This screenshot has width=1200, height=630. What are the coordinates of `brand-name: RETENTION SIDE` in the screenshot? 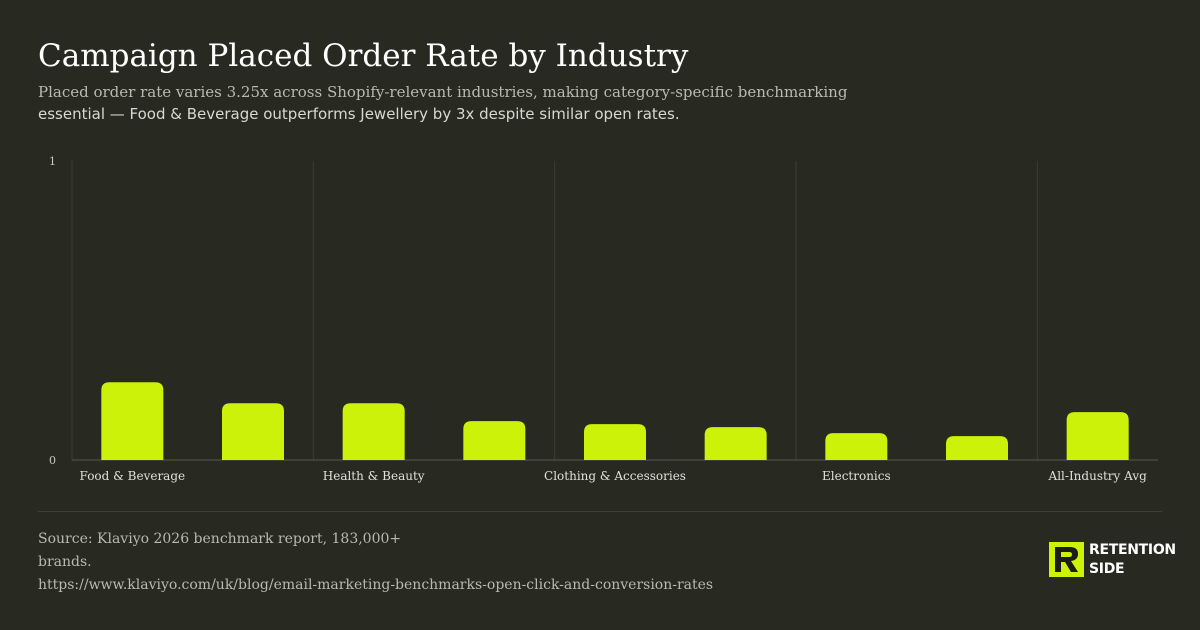 It's located at (1132, 560).